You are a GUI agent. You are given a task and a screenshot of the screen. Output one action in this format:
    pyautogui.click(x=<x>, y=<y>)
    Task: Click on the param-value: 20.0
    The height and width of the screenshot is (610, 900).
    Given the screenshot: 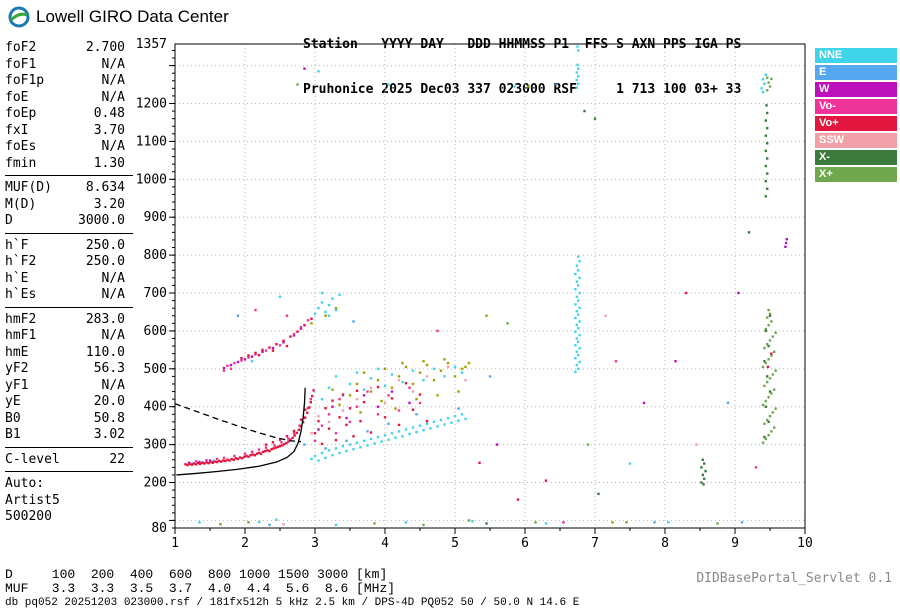 What is the action you would take?
    pyautogui.click(x=109, y=401)
    